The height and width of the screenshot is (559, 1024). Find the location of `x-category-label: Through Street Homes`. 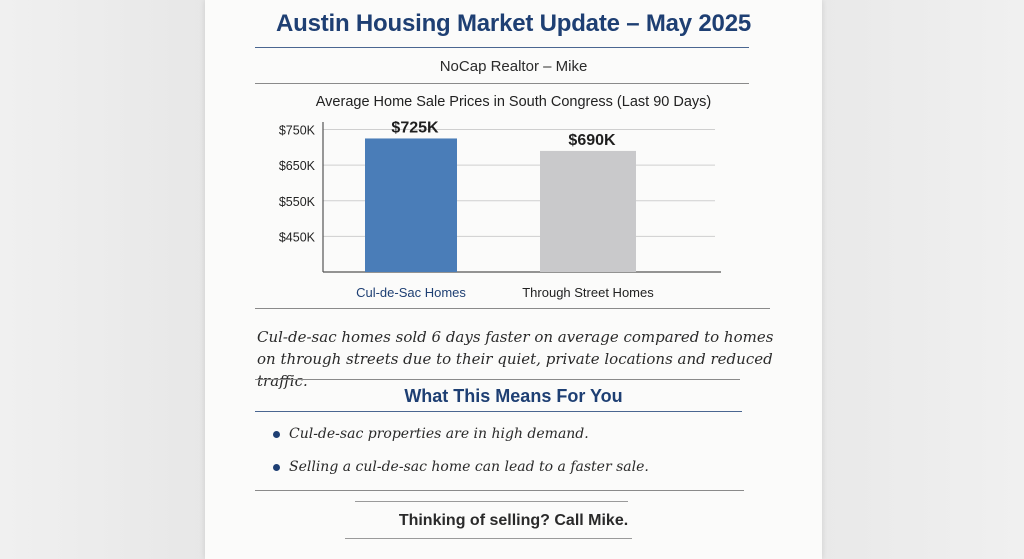

x-category-label: Through Street Homes is located at coordinates (588, 292).